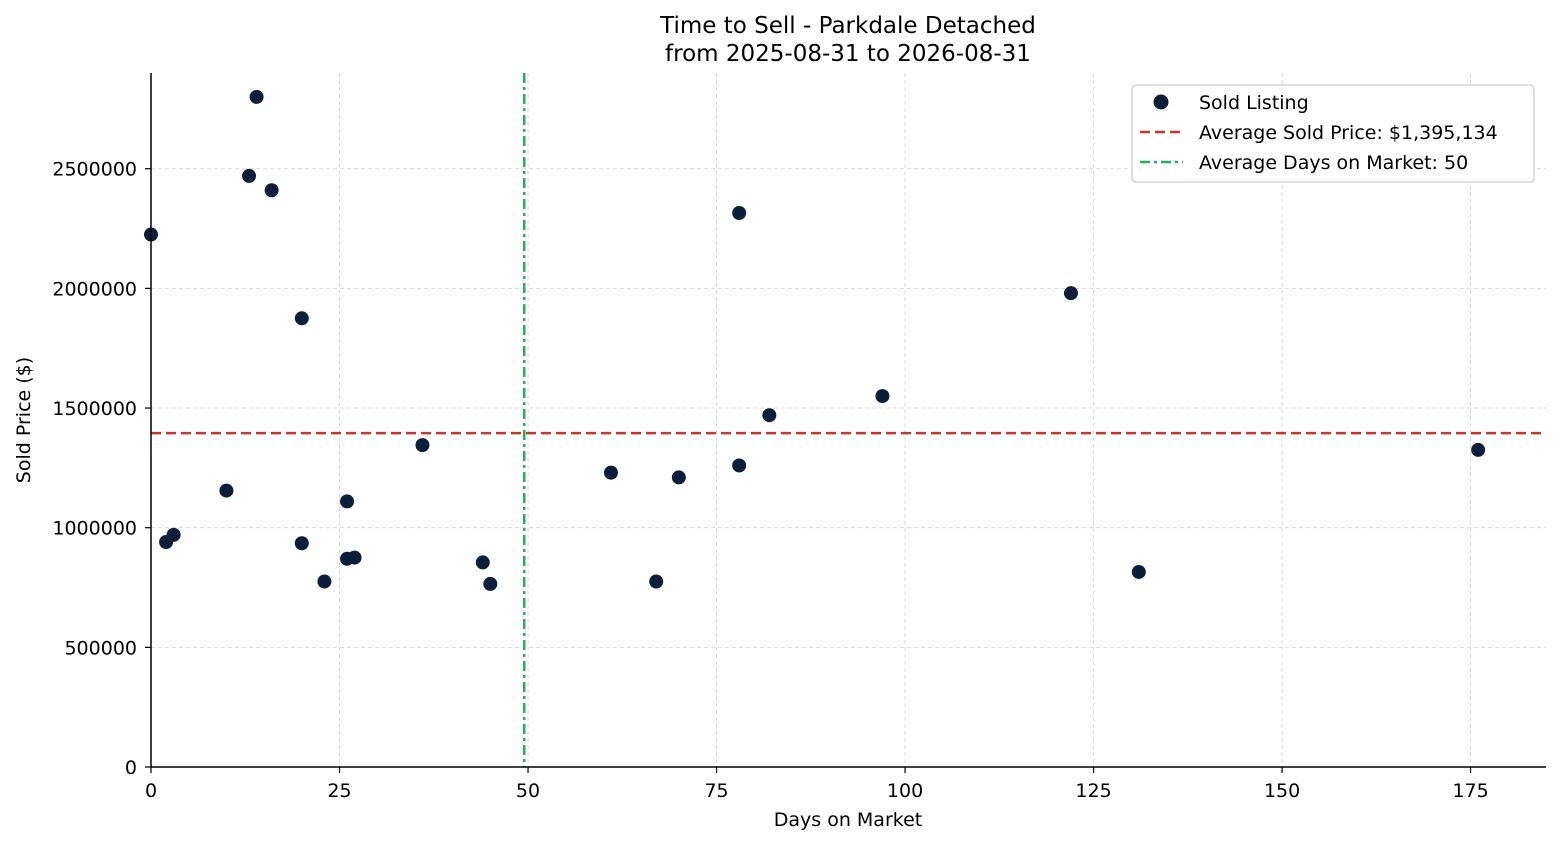 Image resolution: width=1560 pixels, height=849 pixels. I want to click on legend-label-sold-listing: Sold Listing, so click(1254, 103).